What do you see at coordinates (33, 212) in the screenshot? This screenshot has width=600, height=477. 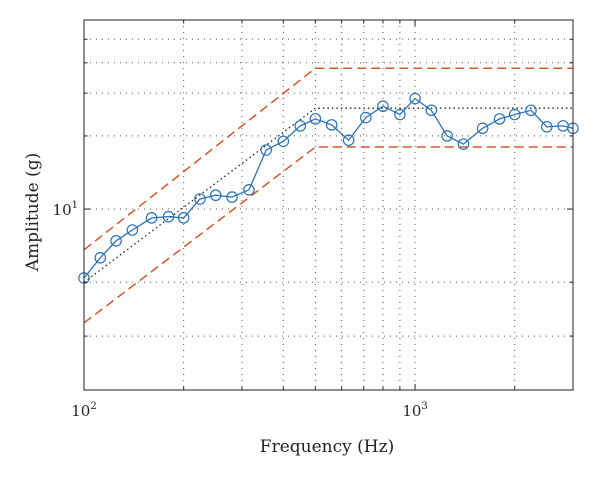 I see `y-axis-label: Amplitude (g)` at bounding box center [33, 212].